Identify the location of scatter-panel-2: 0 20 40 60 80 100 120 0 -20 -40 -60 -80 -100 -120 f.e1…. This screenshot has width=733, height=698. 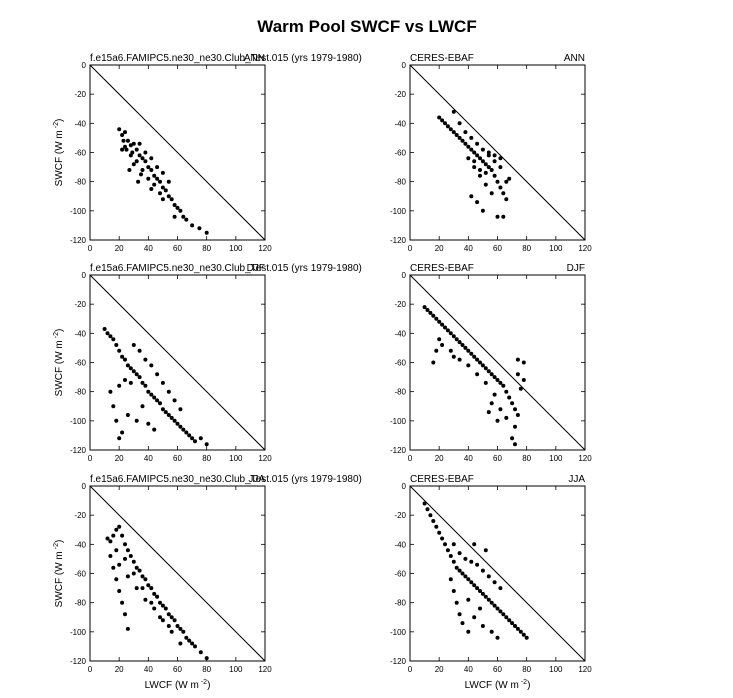
(207, 363).